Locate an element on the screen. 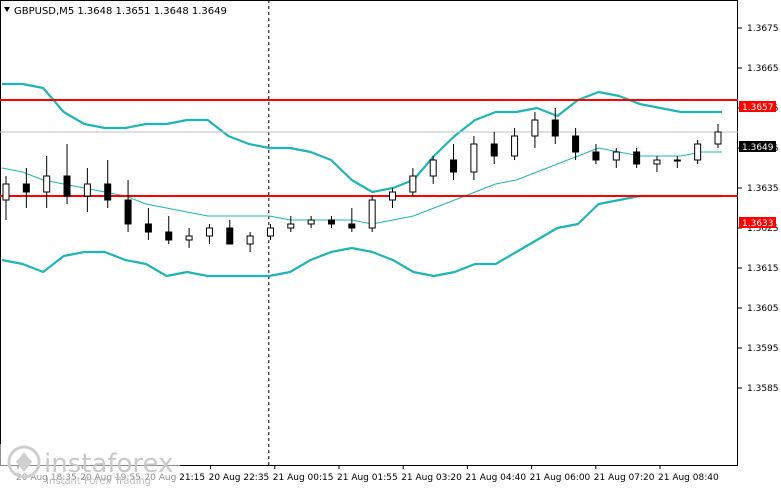 This screenshot has height=489, width=781. current-tag-bg is located at coordinates (757, 146).